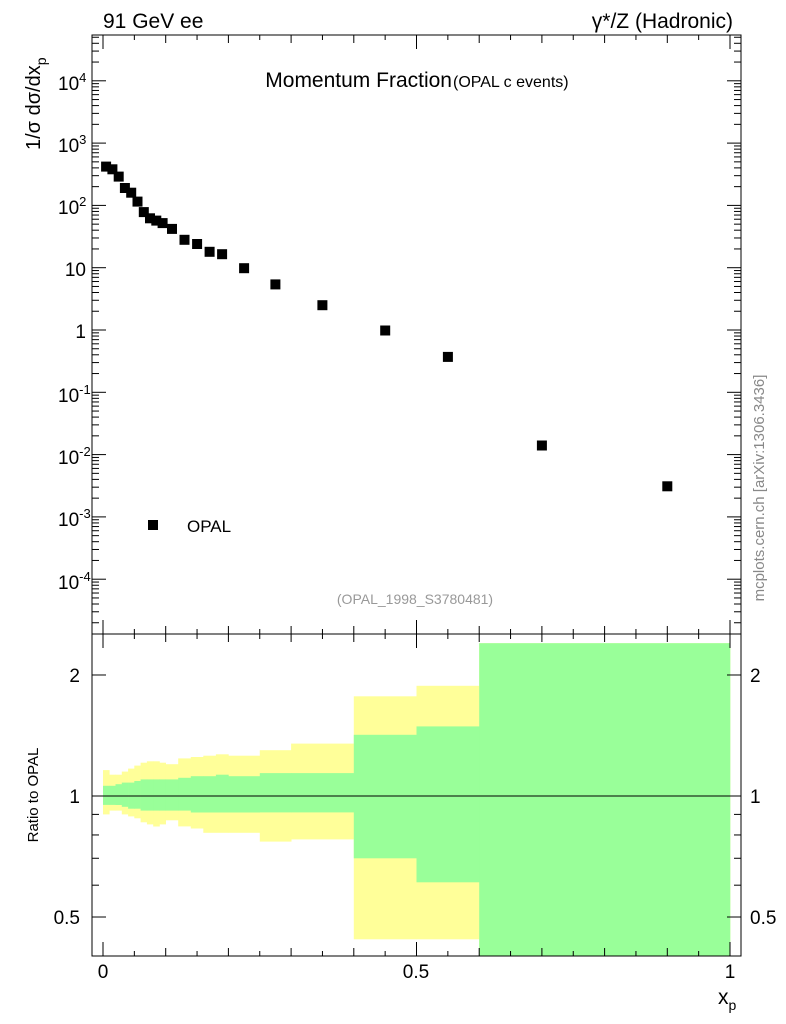 Image resolution: width=786 pixels, height=1024 pixels. I want to click on main-ytick-1e3-exp: 3, so click(82, 139).